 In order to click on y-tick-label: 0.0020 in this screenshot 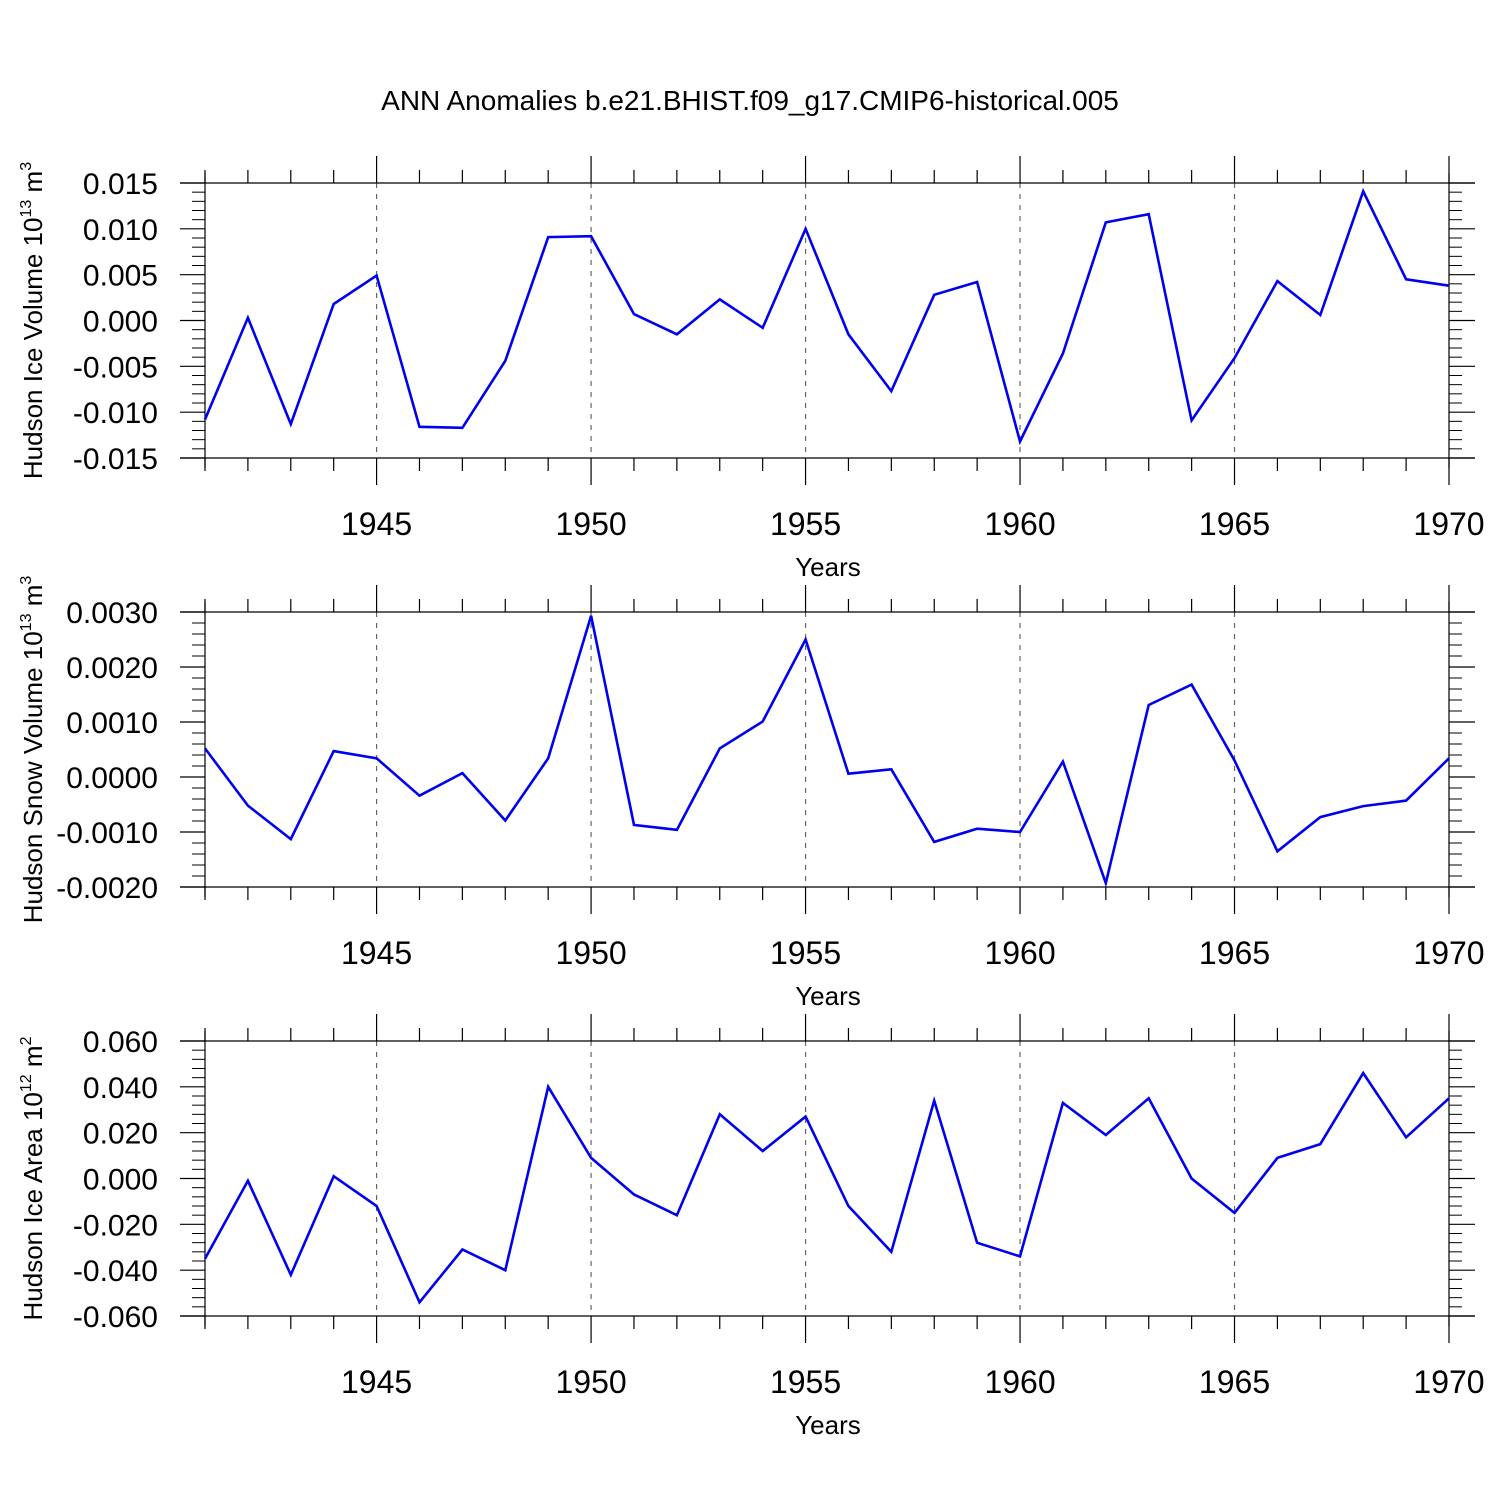, I will do `click(112, 668)`.